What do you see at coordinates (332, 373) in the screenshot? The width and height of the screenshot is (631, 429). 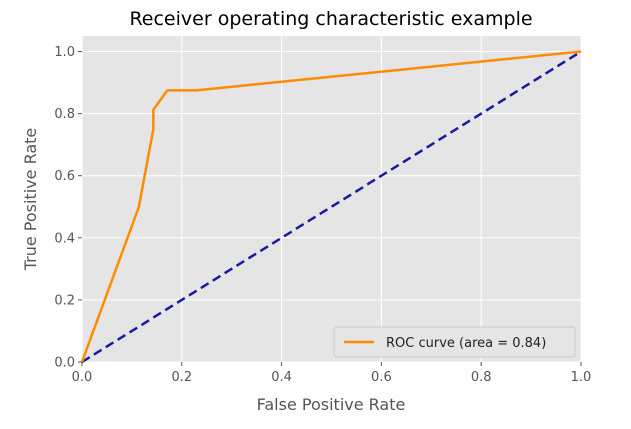 I see `x-tick-labels: 0.0 0.2 0.4 0.6 0.8 1.0` at bounding box center [332, 373].